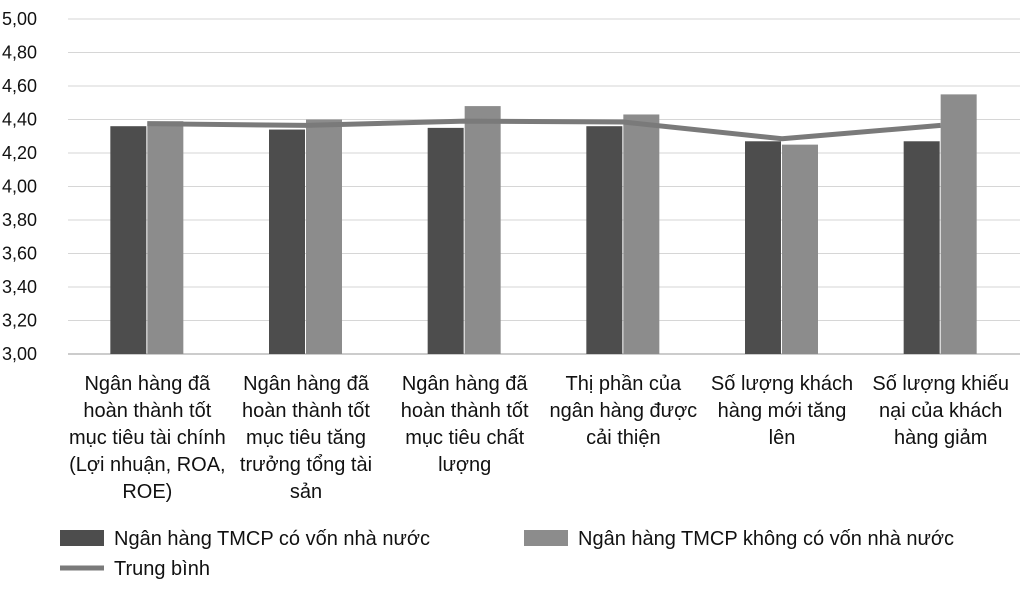  I want to click on y-tick-label: 3,60, so click(19, 254).